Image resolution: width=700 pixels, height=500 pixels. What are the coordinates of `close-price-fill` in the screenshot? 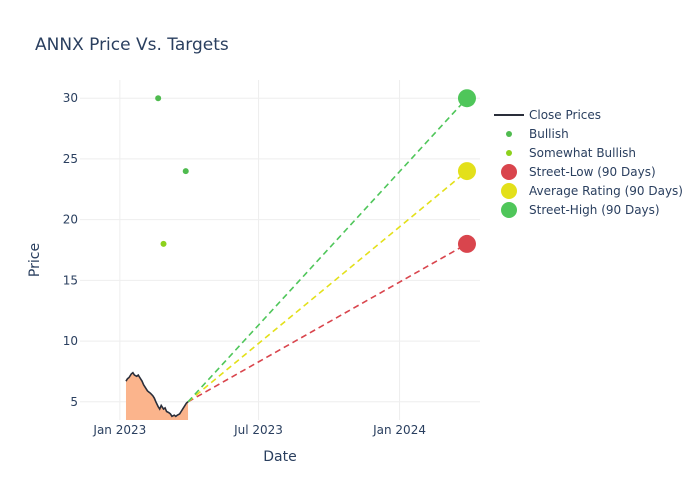 It's located at (157, 396).